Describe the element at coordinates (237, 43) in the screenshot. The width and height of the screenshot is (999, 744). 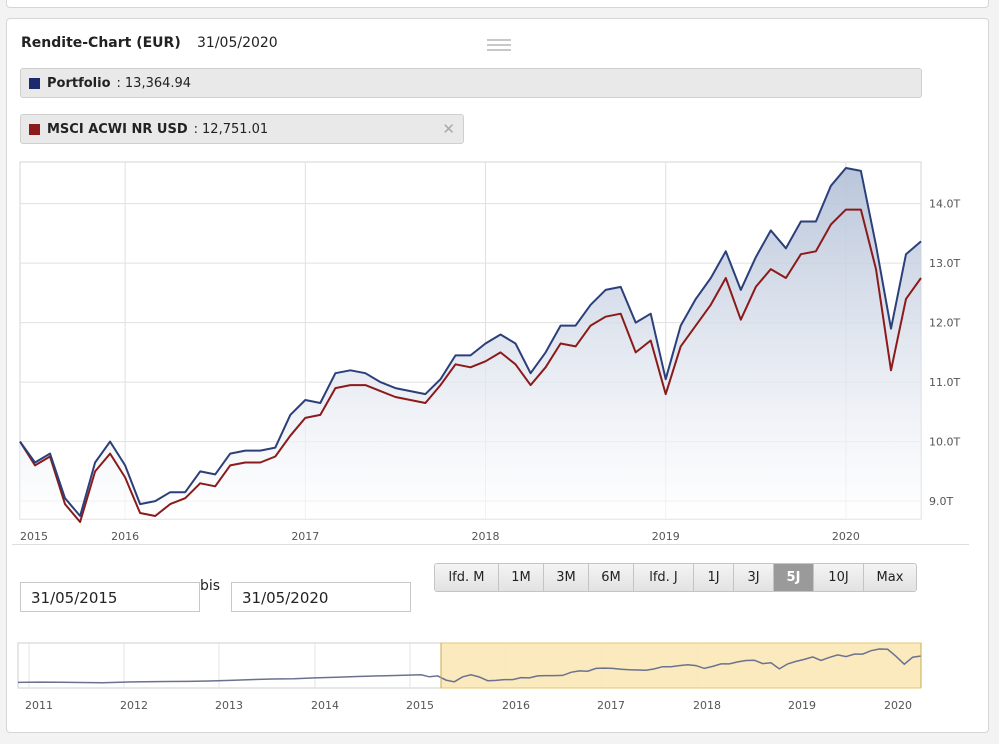
I see `chart-date: 31/05/2020` at that location.